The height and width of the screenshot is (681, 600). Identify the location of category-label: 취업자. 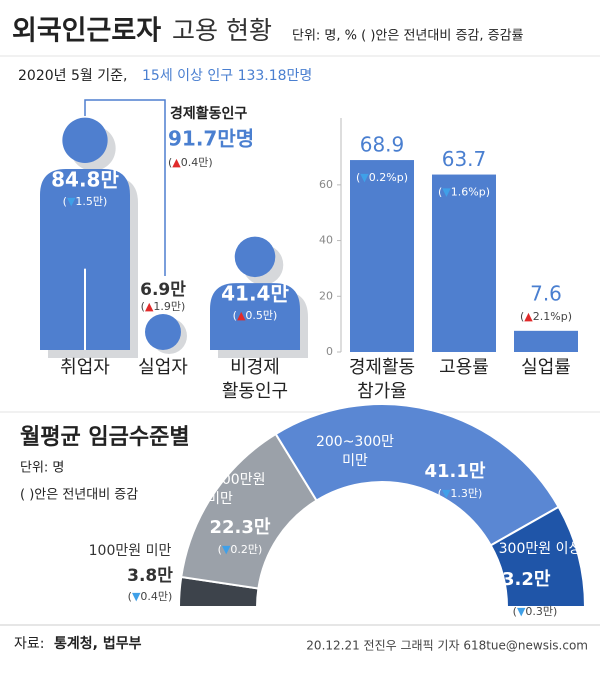
(85, 367).